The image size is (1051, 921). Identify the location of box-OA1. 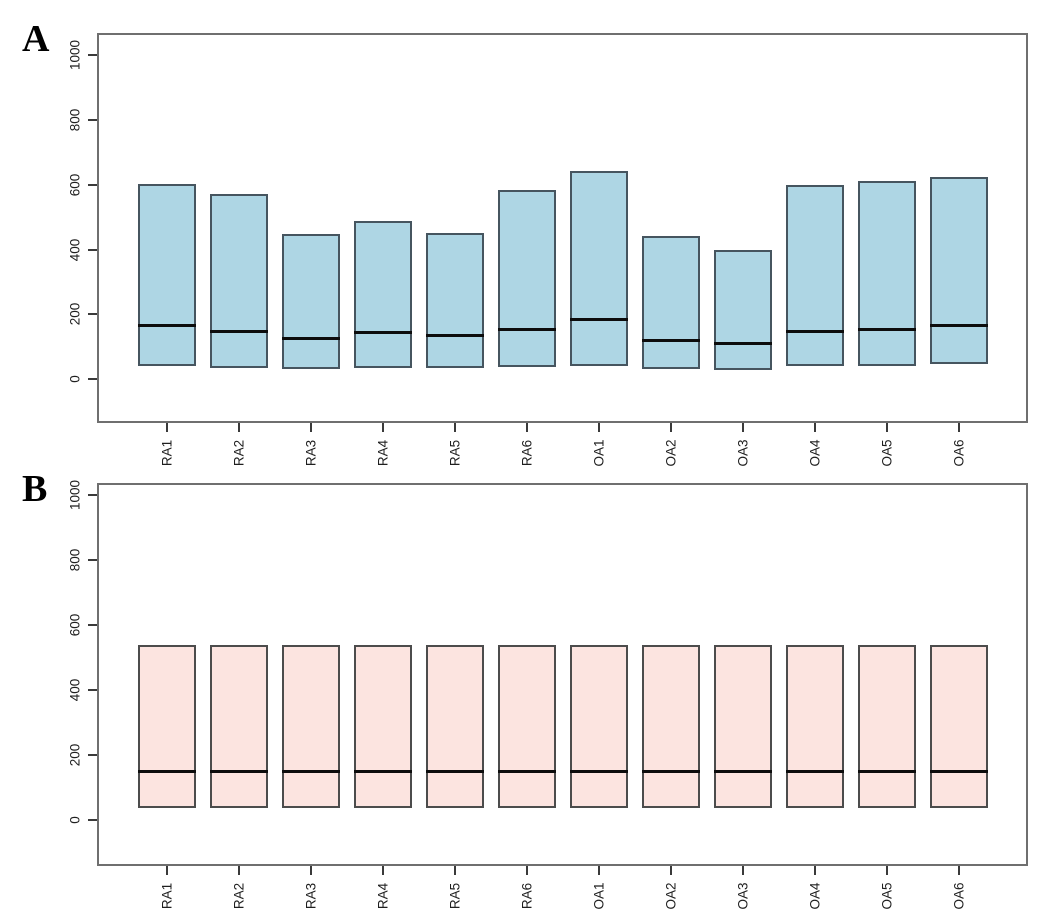
(599, 269).